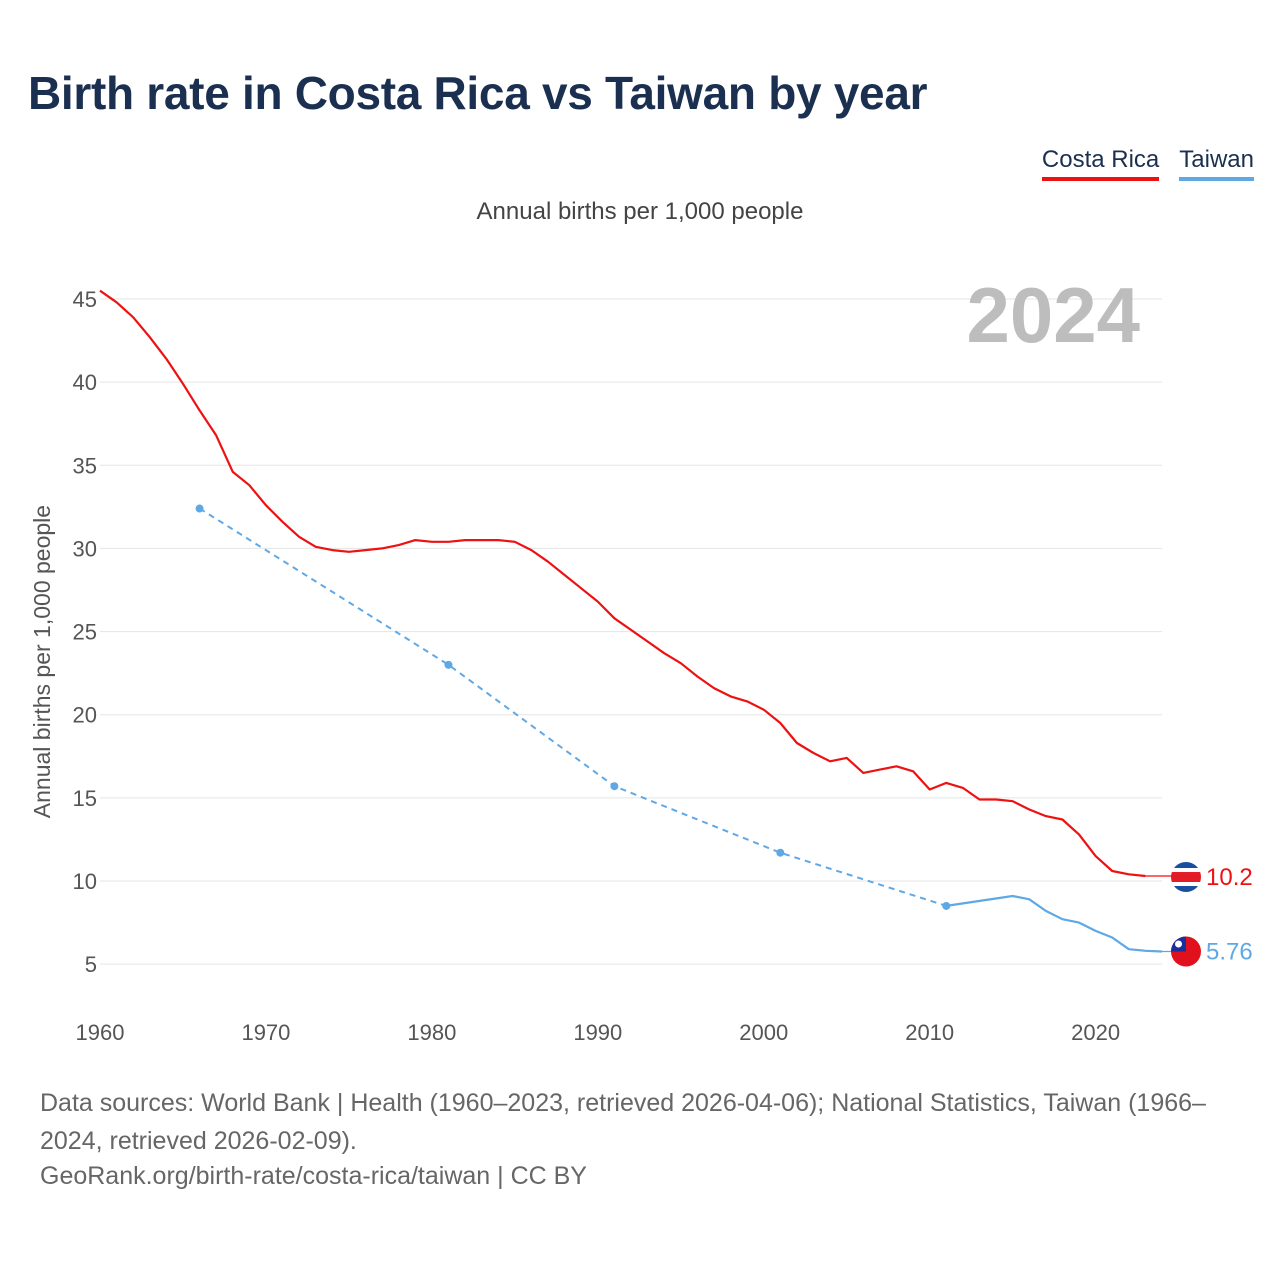 Image resolution: width=1280 pixels, height=1280 pixels. I want to click on x-tick-label: 1990, so click(597, 1032).